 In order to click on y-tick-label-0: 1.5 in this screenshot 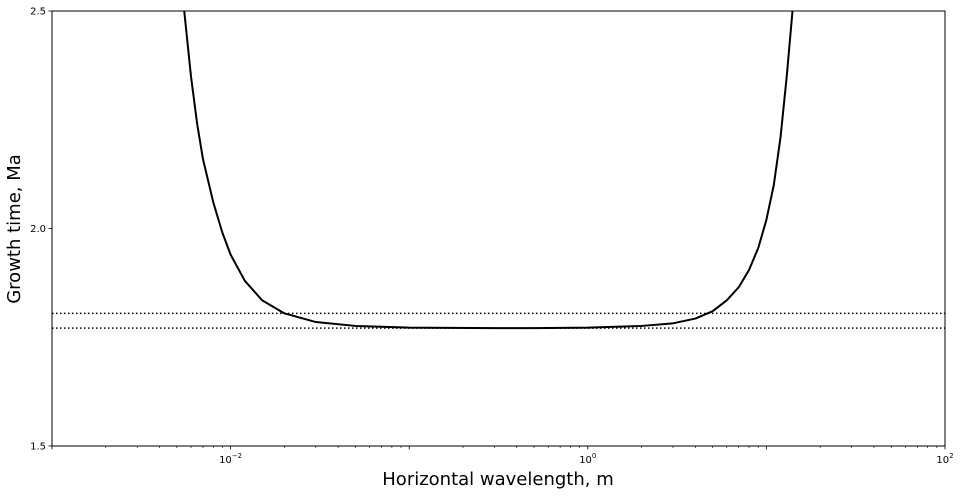, I will do `click(38, 447)`.